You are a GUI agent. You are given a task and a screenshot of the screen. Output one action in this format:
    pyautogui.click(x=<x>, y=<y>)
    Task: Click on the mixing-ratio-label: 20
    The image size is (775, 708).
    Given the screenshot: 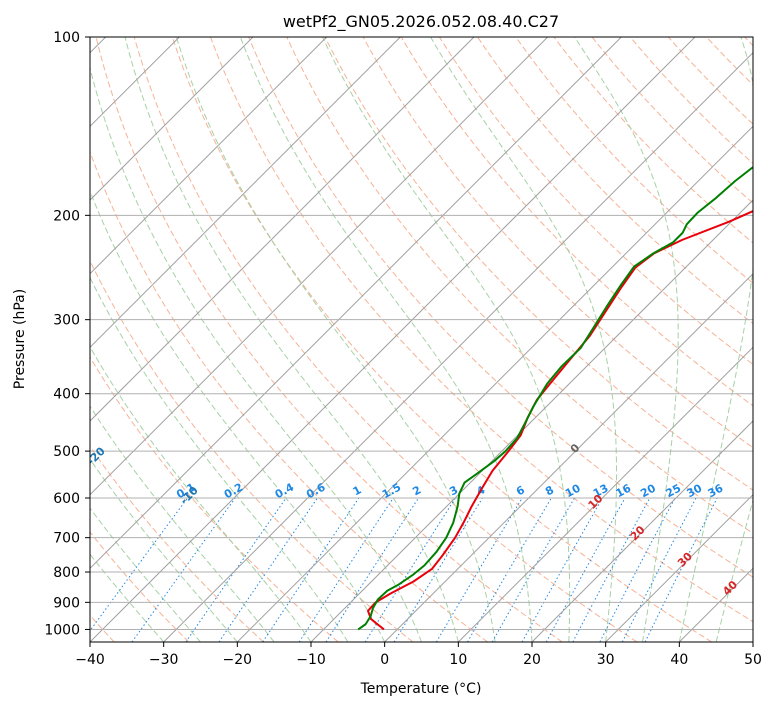 What is the action you would take?
    pyautogui.click(x=648, y=490)
    